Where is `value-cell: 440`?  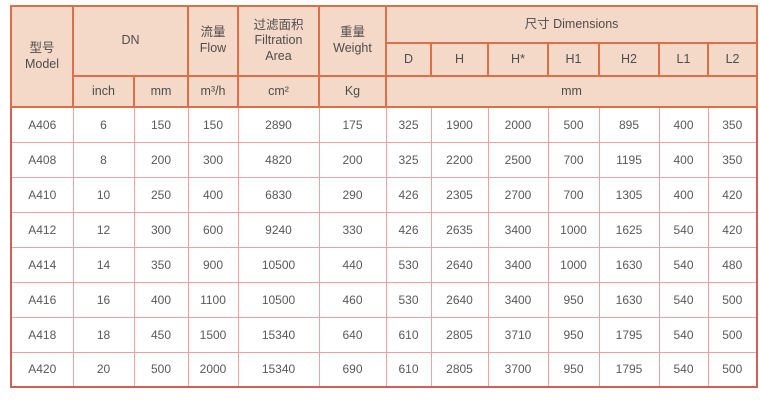
value-cell: 440 is located at coordinates (352, 264).